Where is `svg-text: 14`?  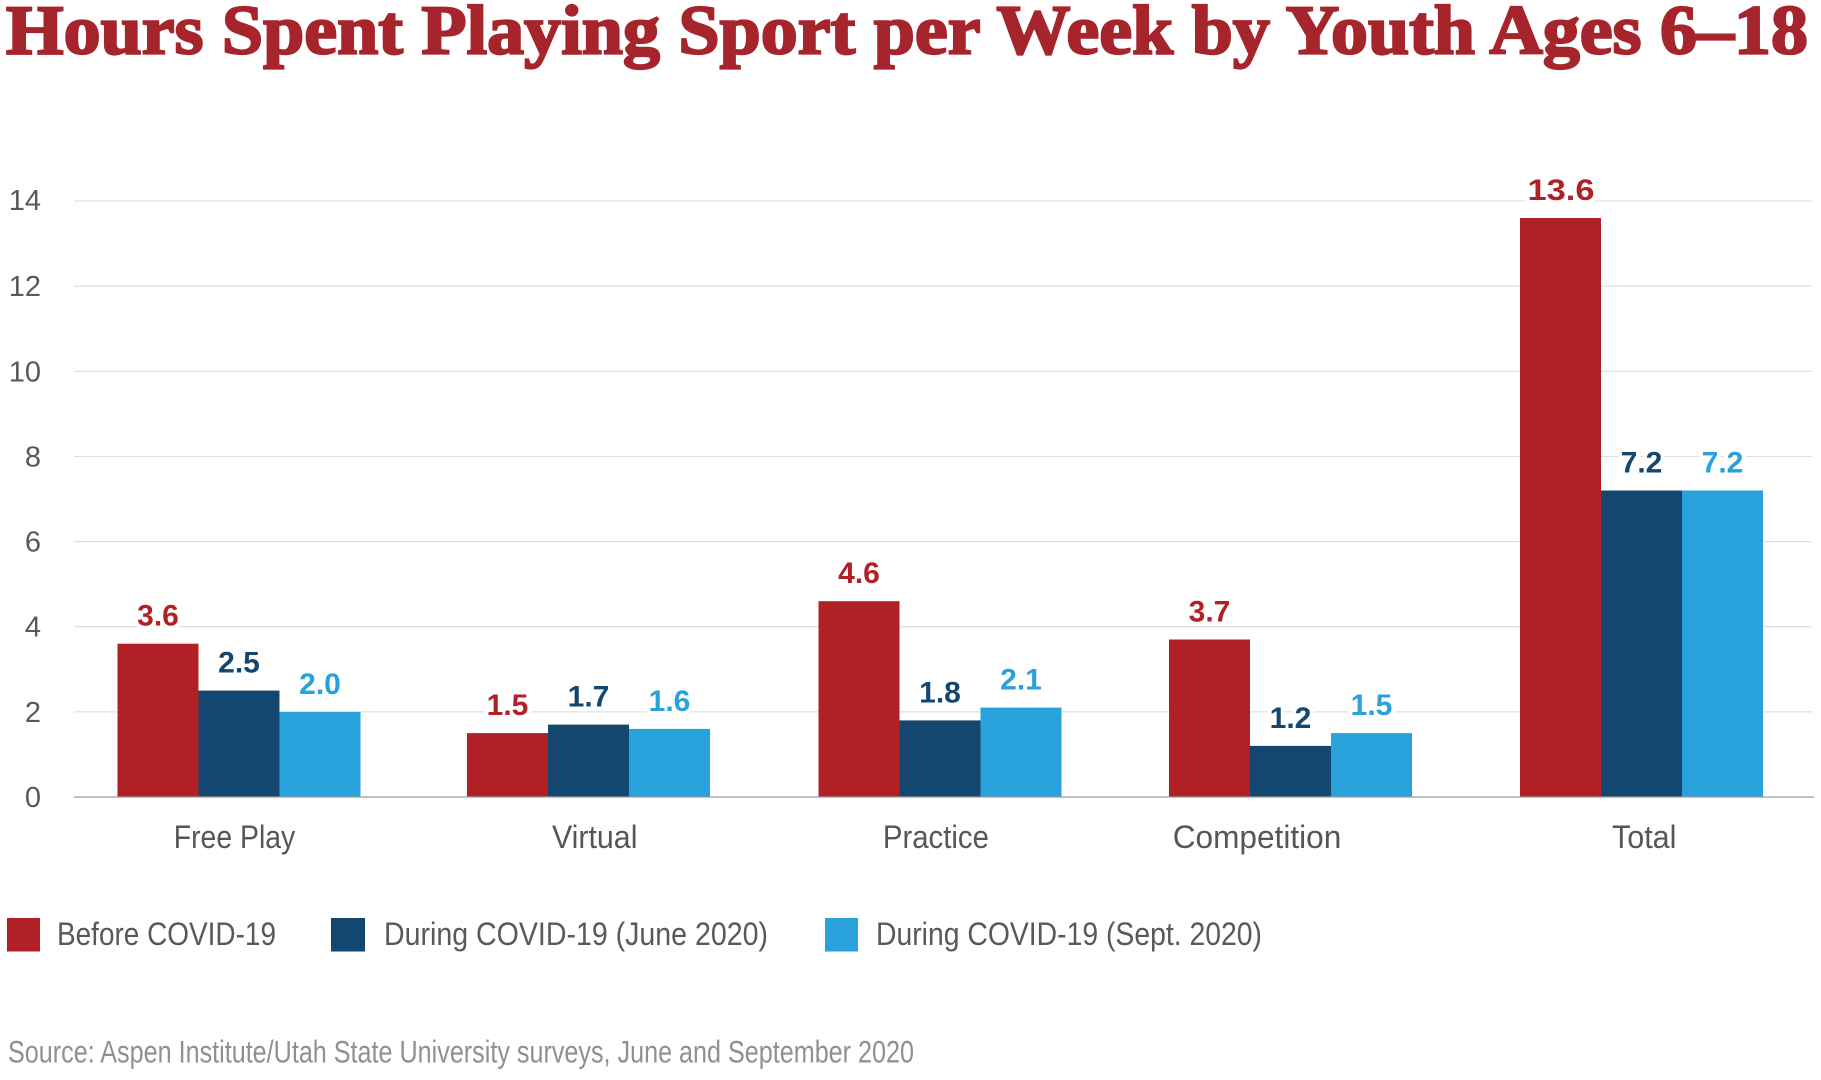
svg-text: 14 is located at coordinates (25, 201).